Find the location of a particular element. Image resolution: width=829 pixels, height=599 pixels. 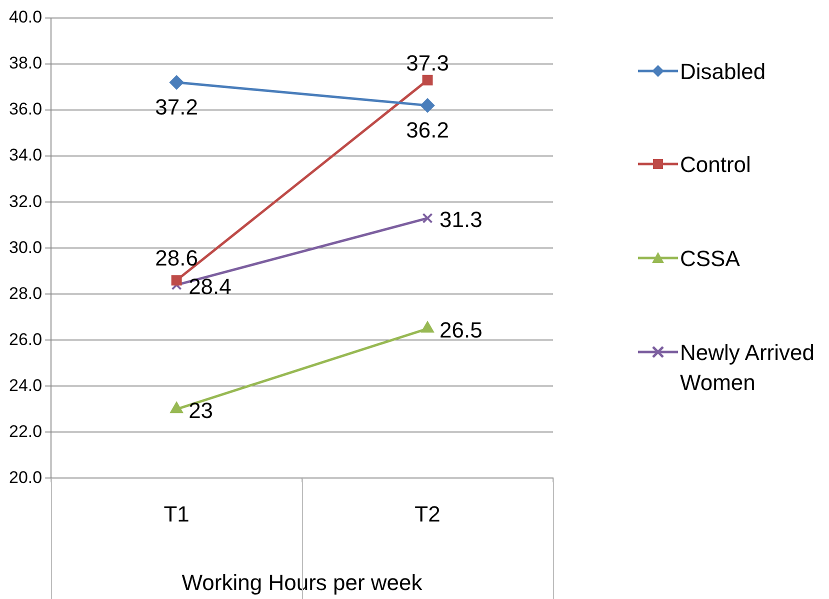

y-tick-label: 40.0 is located at coordinates (25, 17).